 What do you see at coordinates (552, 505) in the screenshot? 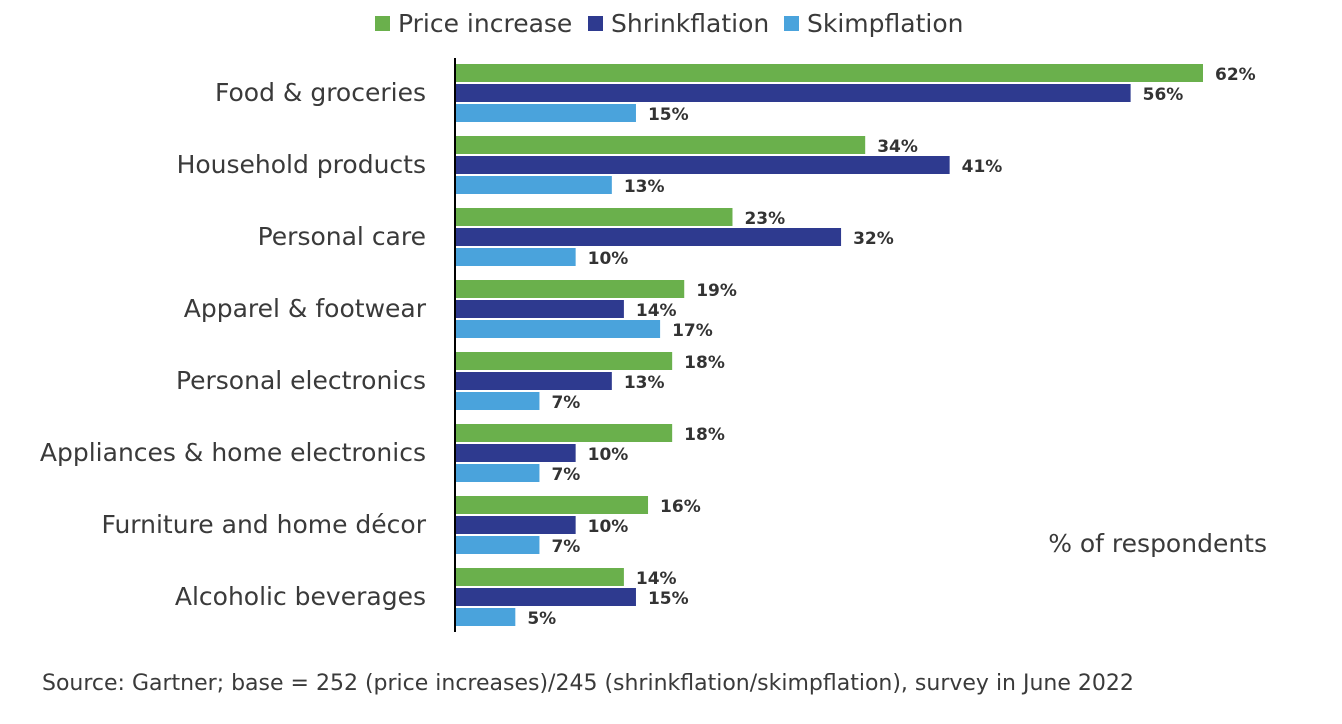
I see `bar-furniture-and-home-d-cor-price-increase` at bounding box center [552, 505].